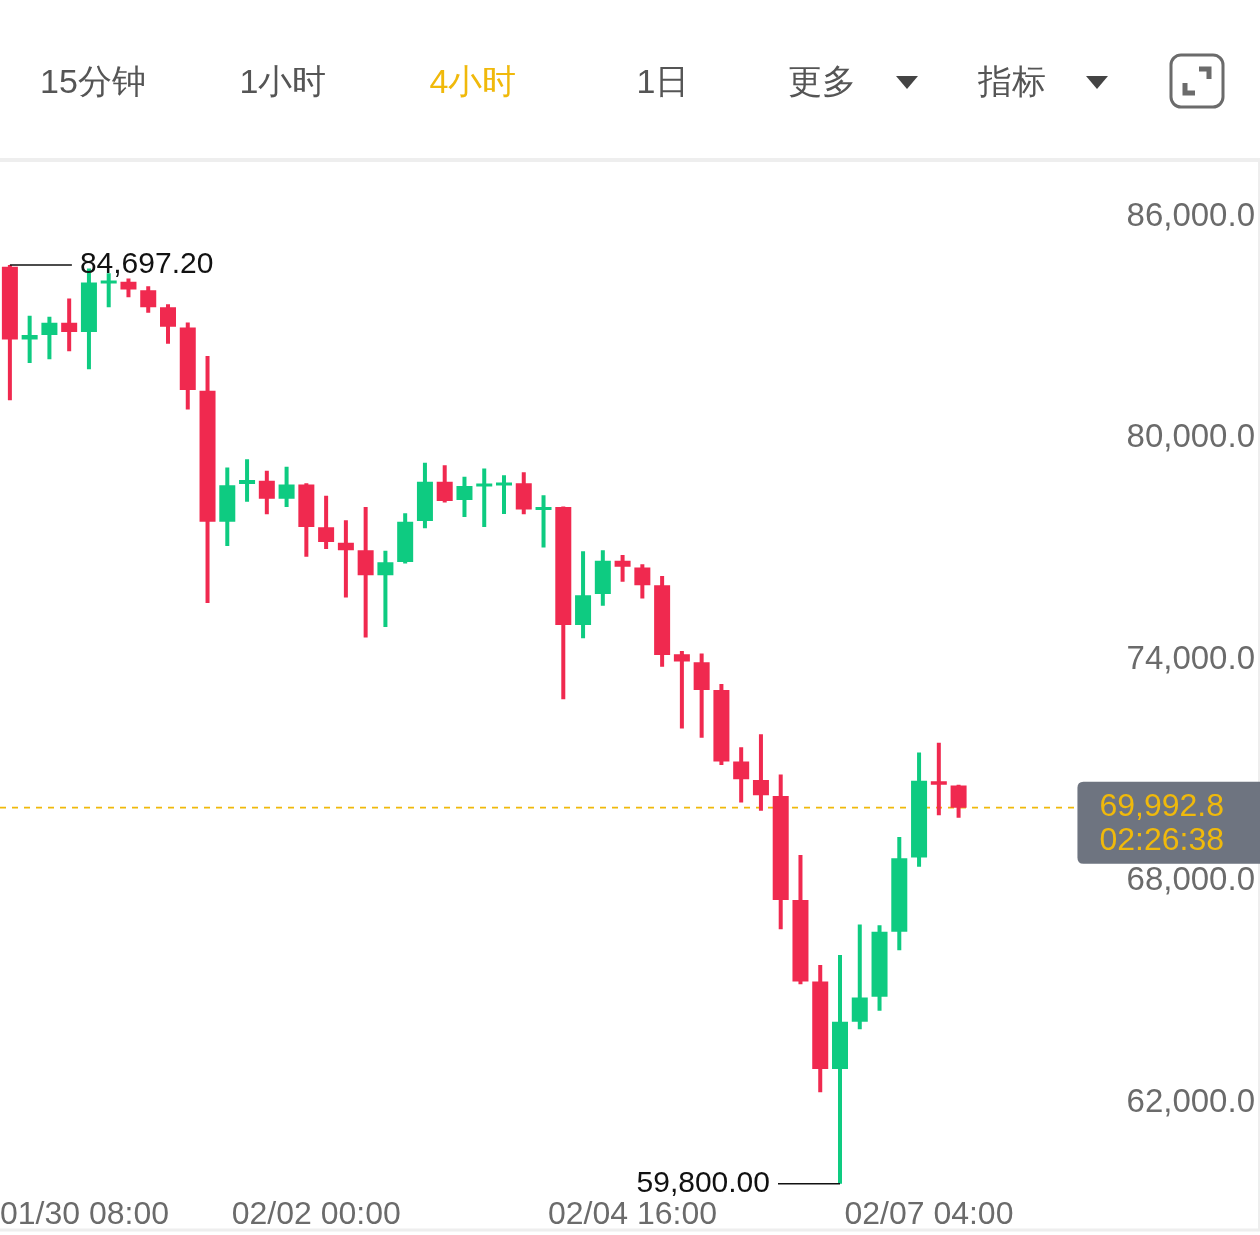 The height and width of the screenshot is (1235, 1260). What do you see at coordinates (1190, 879) in the screenshot?
I see `y-tick-label: 68,000.0` at bounding box center [1190, 879].